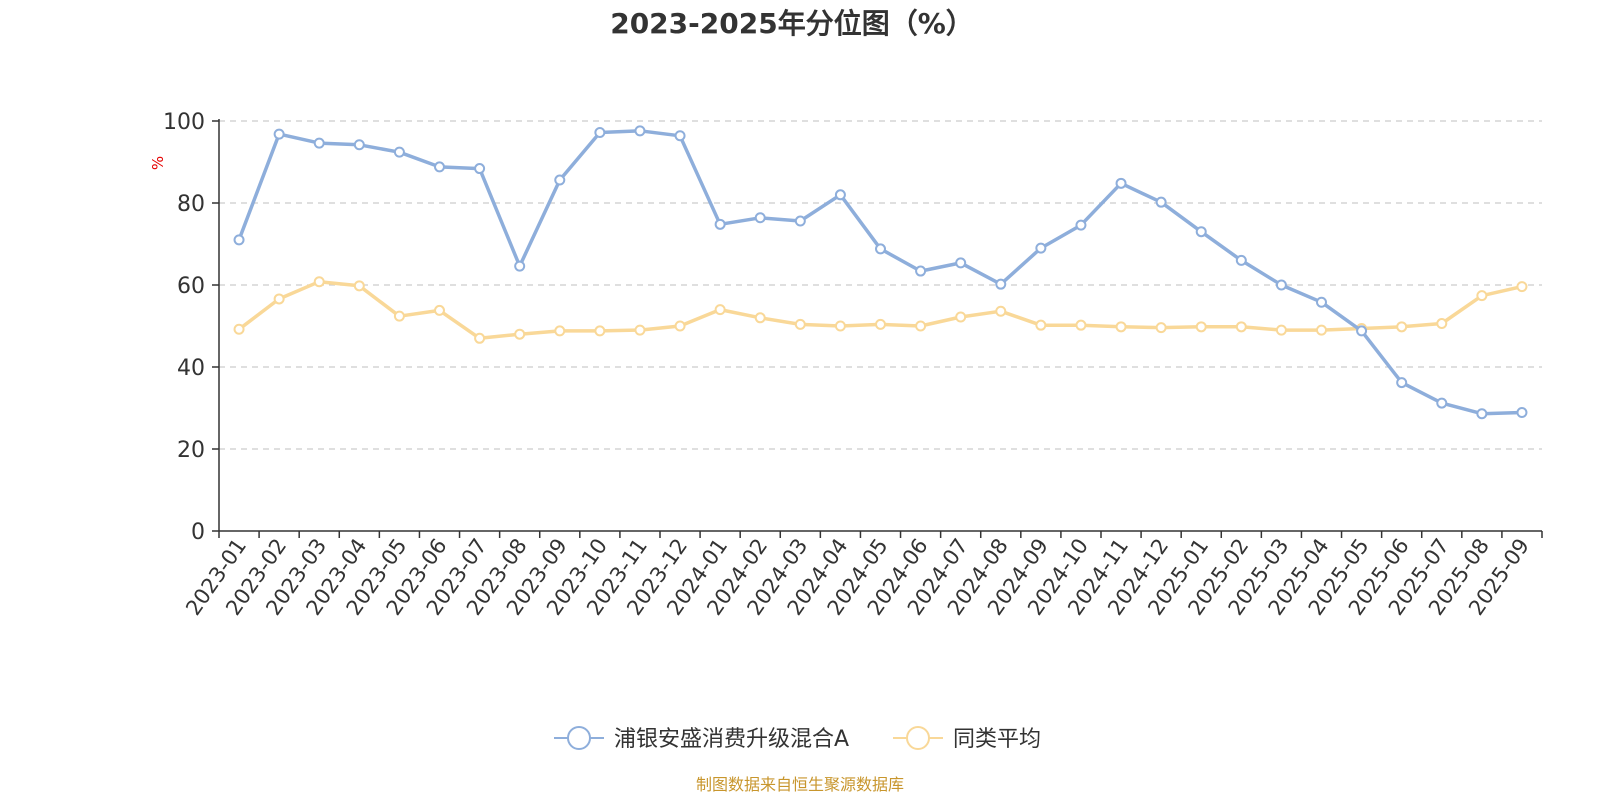  I want to click on y-tick-label: 20, so click(191, 450).